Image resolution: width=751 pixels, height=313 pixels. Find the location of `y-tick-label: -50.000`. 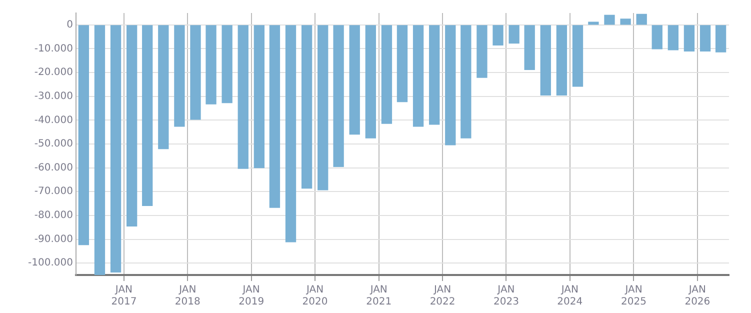

y-tick-label: -50.000 is located at coordinates (53, 144).